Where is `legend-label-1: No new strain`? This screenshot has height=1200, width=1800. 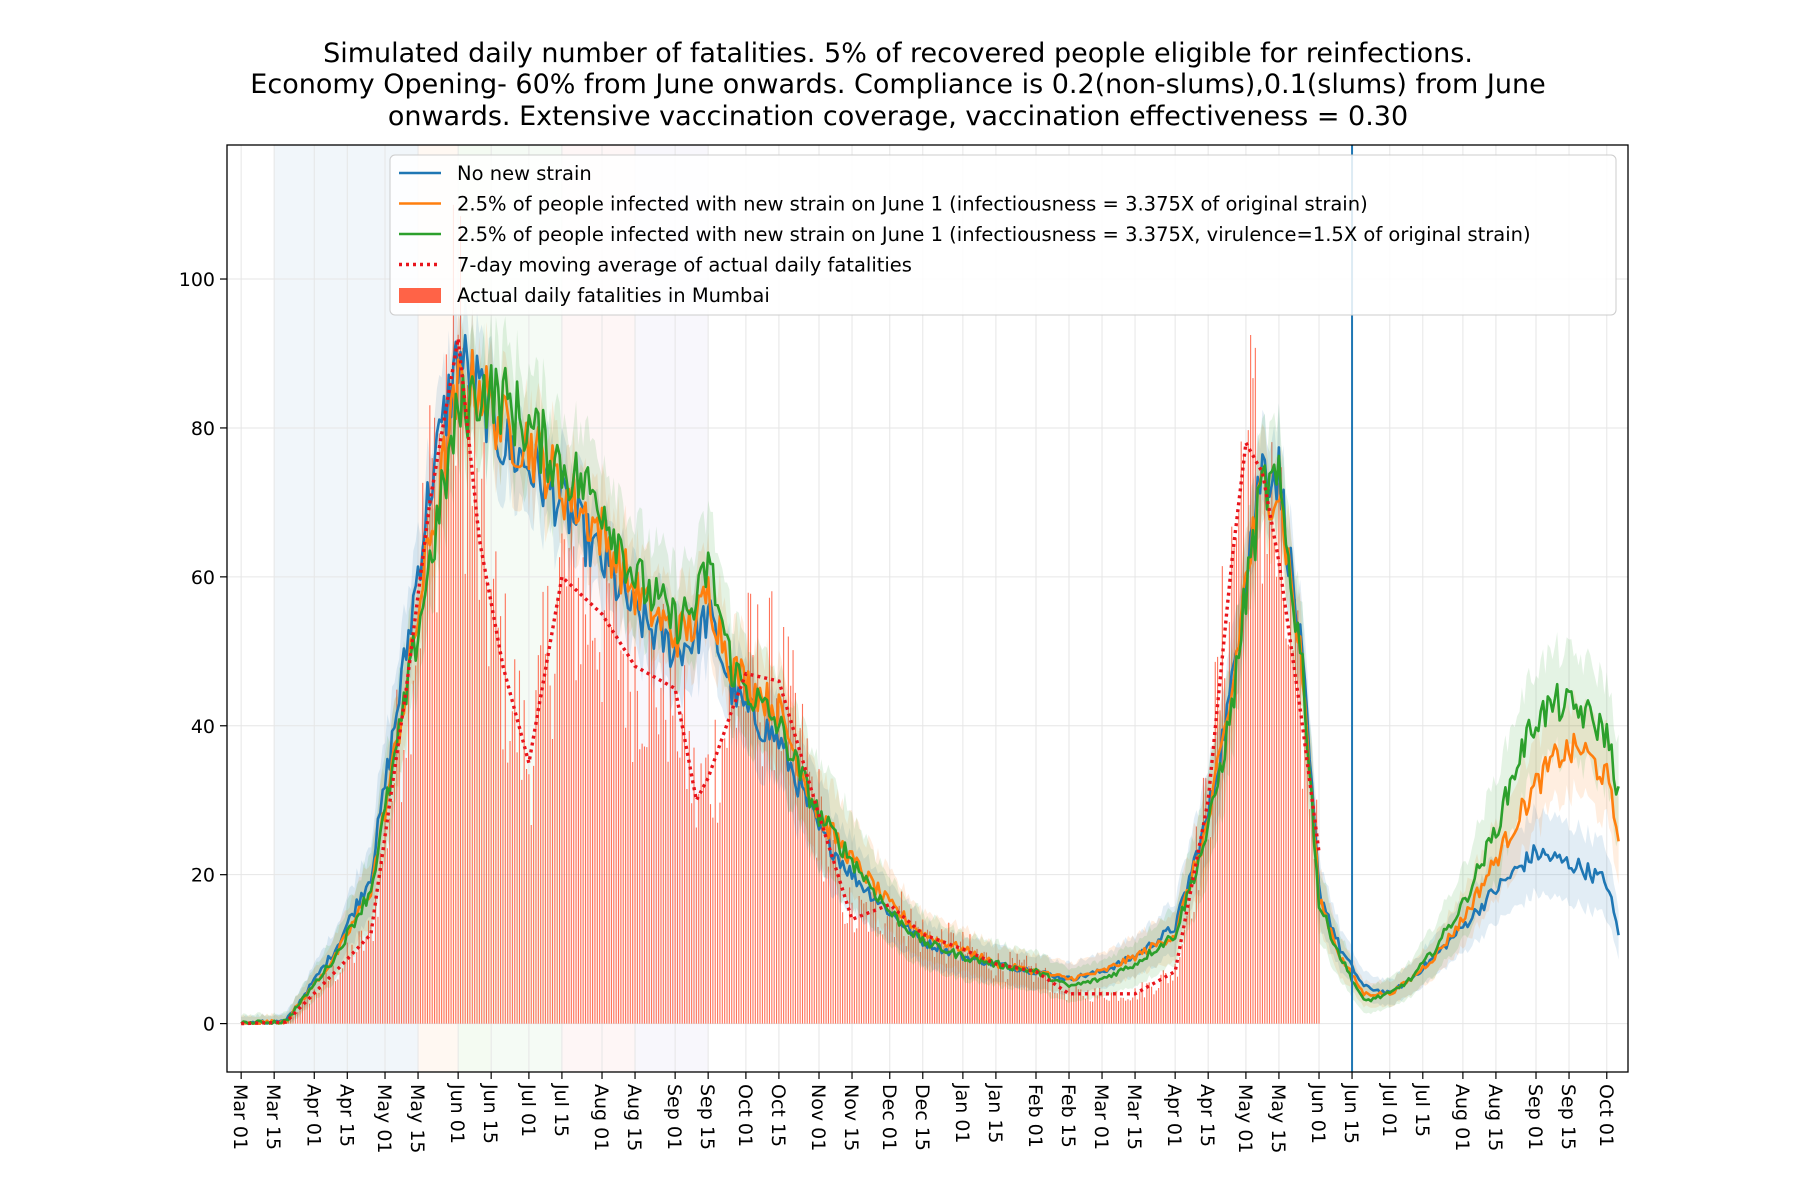 legend-label-1: No new strain is located at coordinates (524, 173).